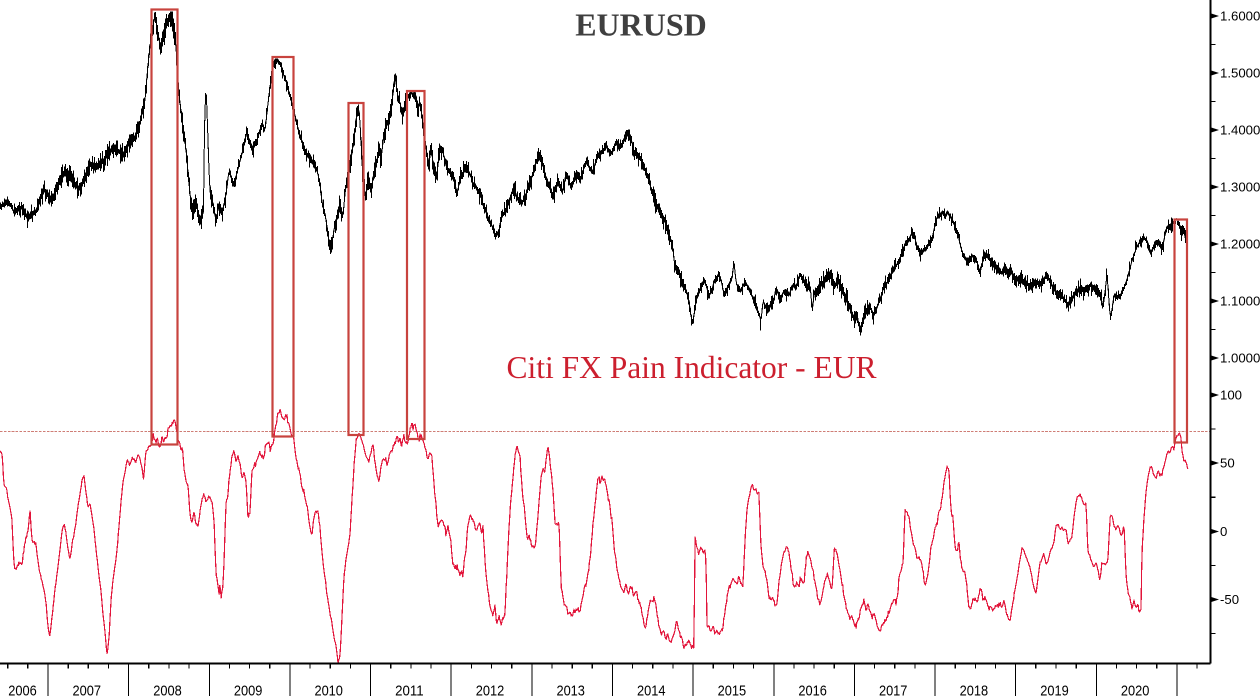 The height and width of the screenshot is (696, 1260). Describe the element at coordinates (1231, 395) in the screenshot. I see `svg-text: 100` at that location.